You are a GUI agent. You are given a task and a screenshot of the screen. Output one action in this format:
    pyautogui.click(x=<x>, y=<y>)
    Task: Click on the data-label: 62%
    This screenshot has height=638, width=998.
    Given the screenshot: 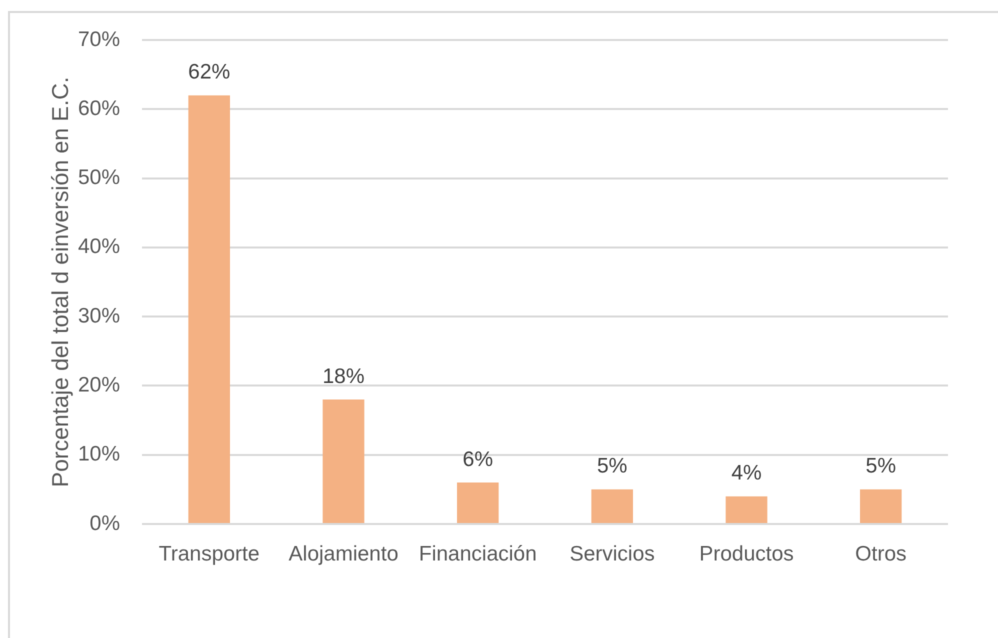 What is the action you would take?
    pyautogui.click(x=209, y=72)
    